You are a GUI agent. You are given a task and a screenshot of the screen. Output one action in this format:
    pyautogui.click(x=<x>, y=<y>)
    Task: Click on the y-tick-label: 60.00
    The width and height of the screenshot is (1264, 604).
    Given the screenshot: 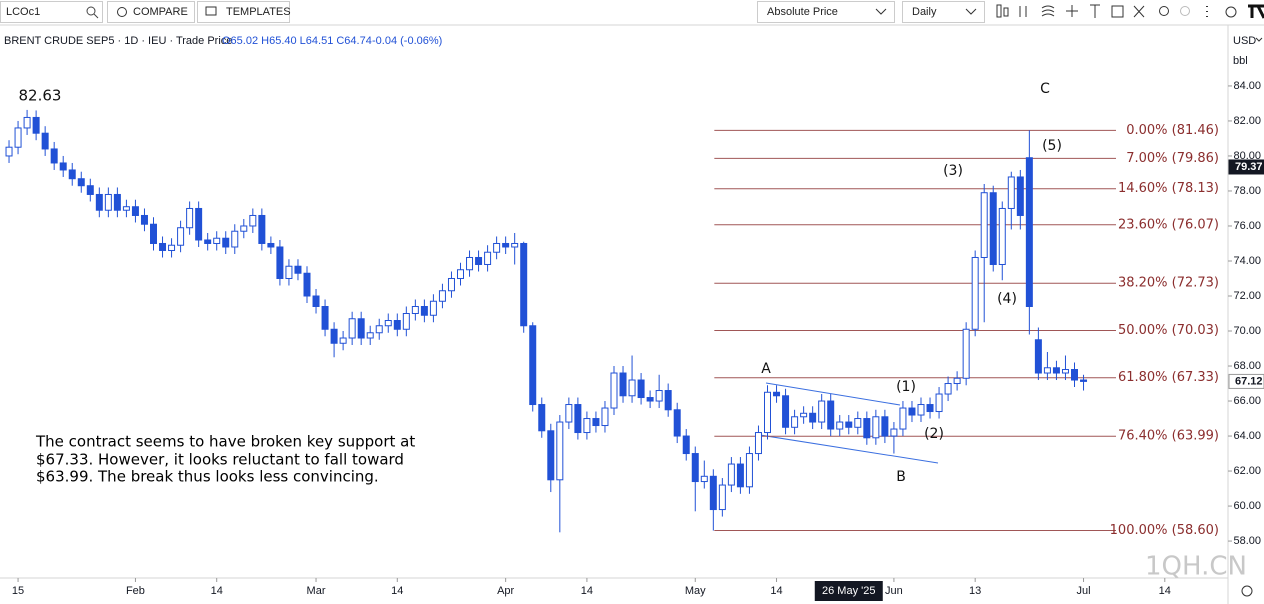 What is the action you would take?
    pyautogui.click(x=1247, y=506)
    